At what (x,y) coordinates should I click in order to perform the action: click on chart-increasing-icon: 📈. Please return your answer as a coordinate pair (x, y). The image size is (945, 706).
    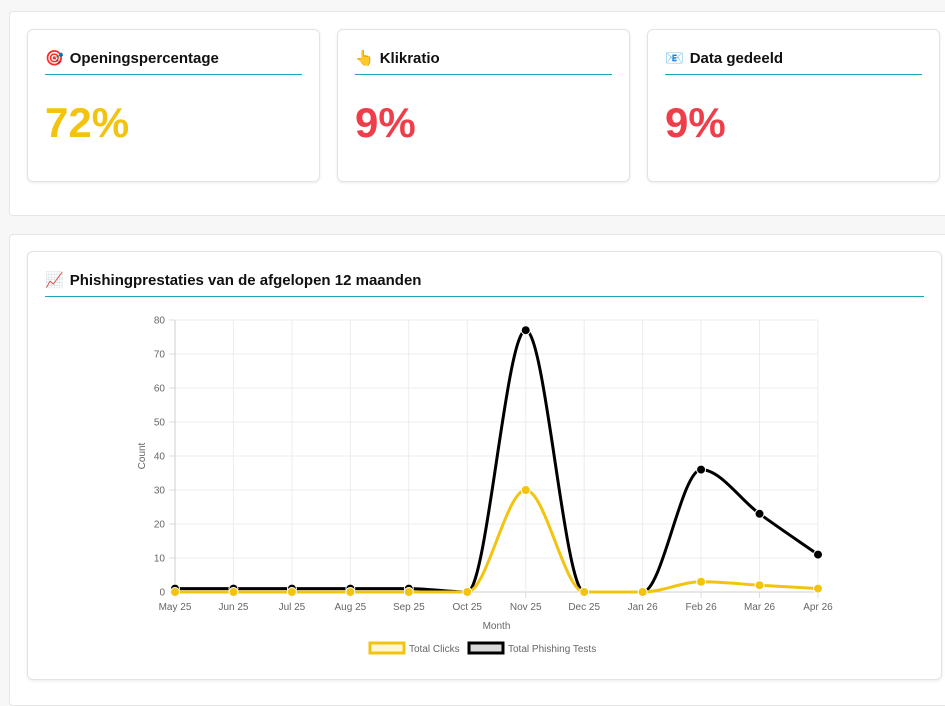
    Looking at the image, I should click on (54, 280).